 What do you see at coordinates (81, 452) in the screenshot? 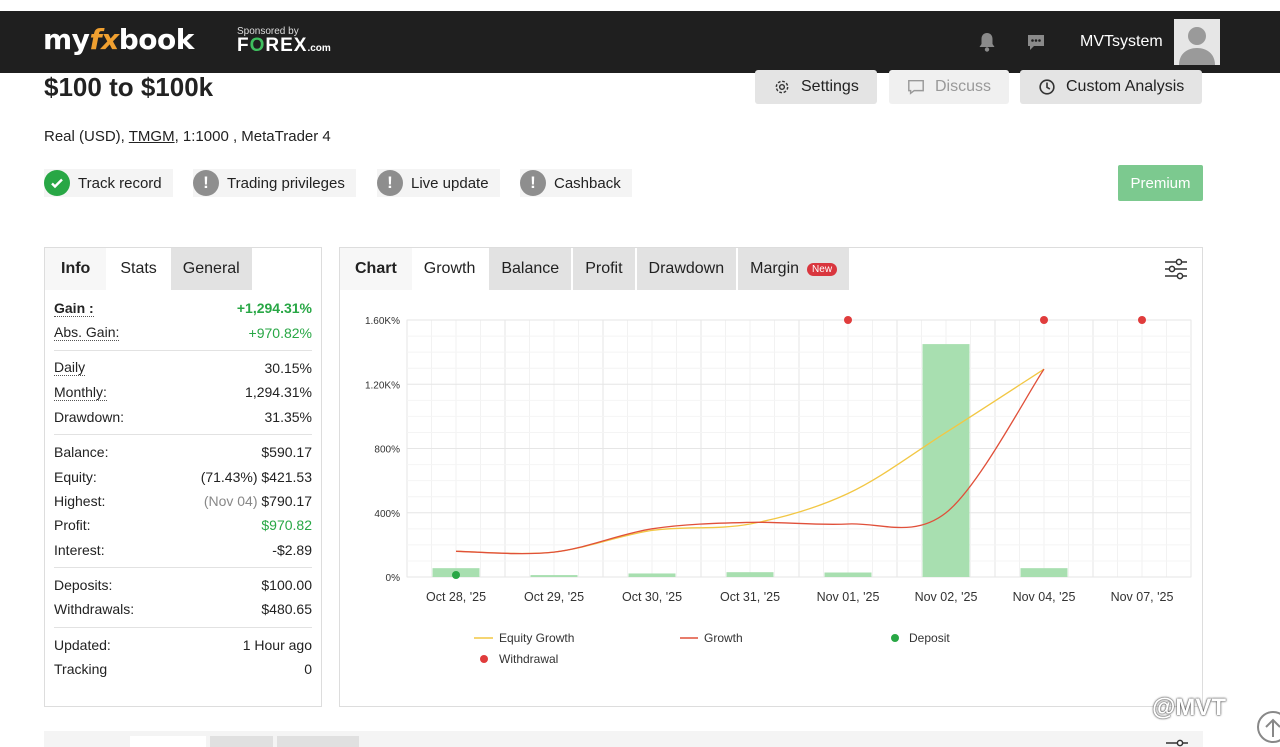
I see `stat-label: Balance:` at bounding box center [81, 452].